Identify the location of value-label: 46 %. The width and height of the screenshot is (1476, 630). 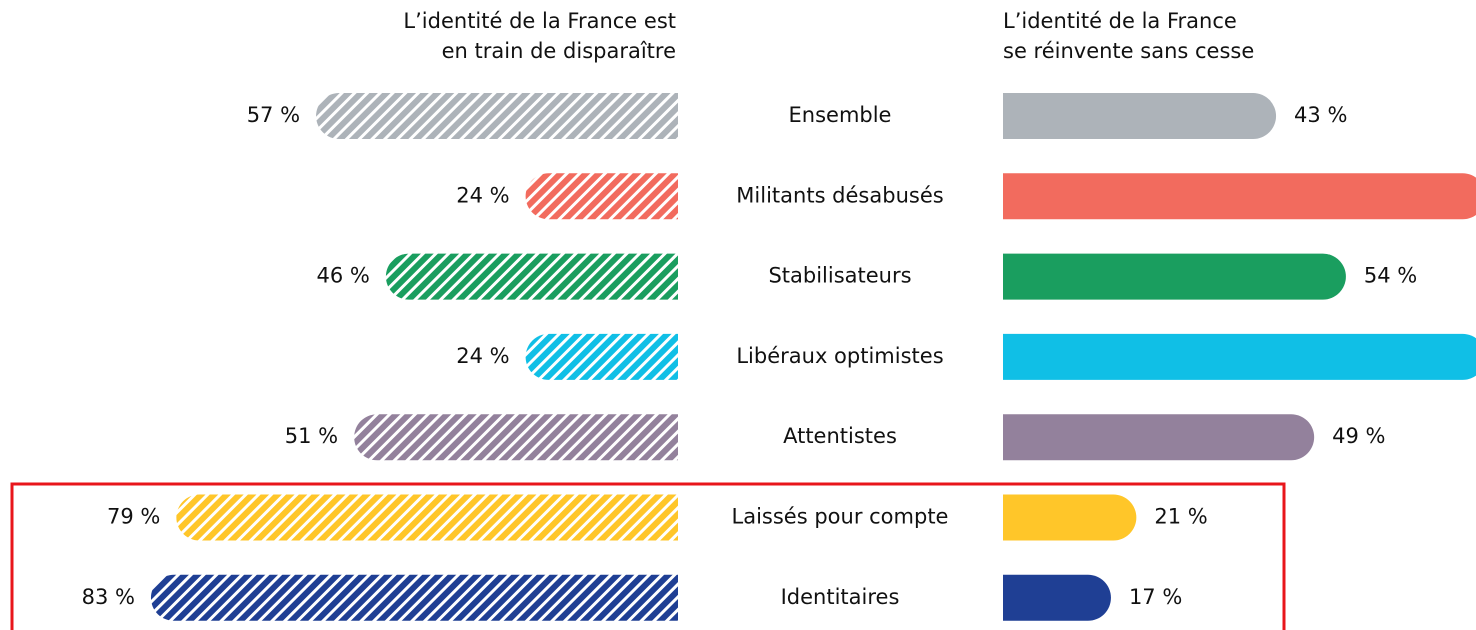
(343, 276).